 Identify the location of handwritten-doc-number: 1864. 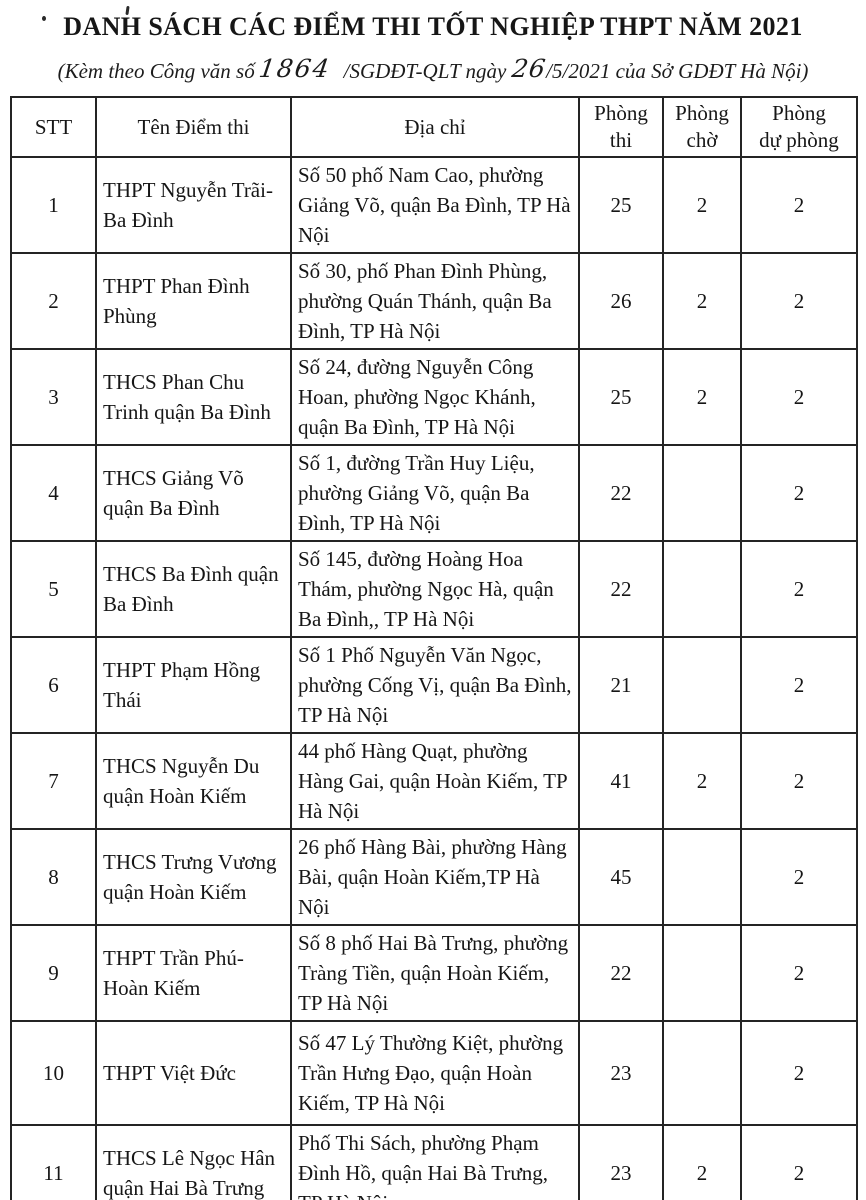
(294, 68).